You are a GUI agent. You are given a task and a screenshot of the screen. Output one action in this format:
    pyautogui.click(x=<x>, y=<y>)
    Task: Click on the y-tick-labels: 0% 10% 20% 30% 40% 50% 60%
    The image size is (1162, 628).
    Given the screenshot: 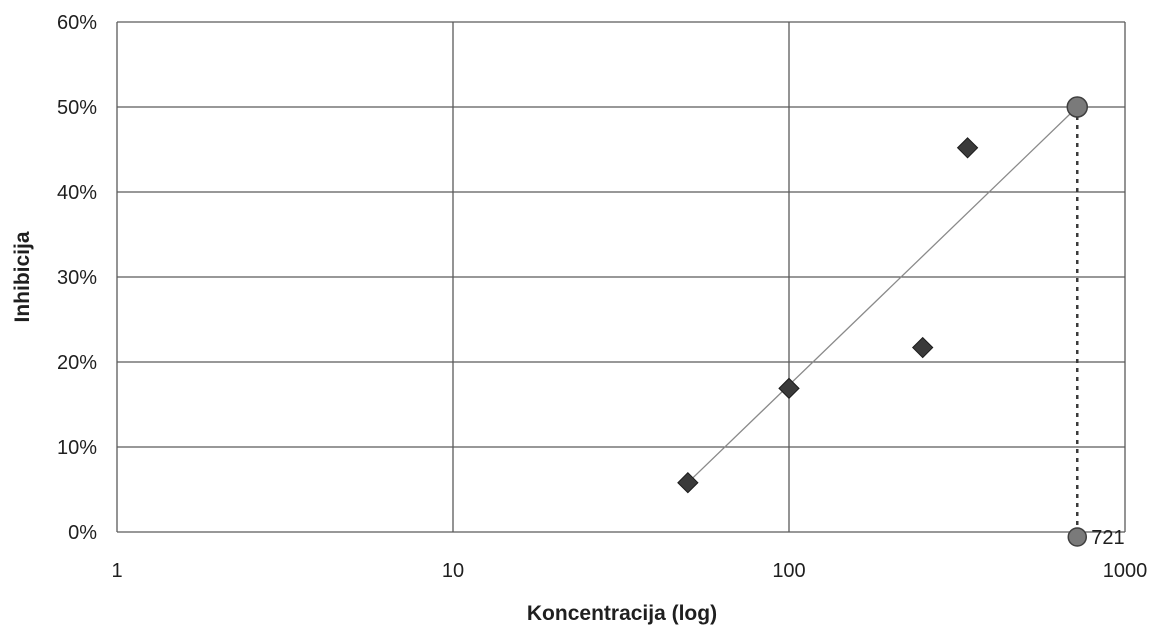 What is the action you would take?
    pyautogui.click(x=77, y=278)
    